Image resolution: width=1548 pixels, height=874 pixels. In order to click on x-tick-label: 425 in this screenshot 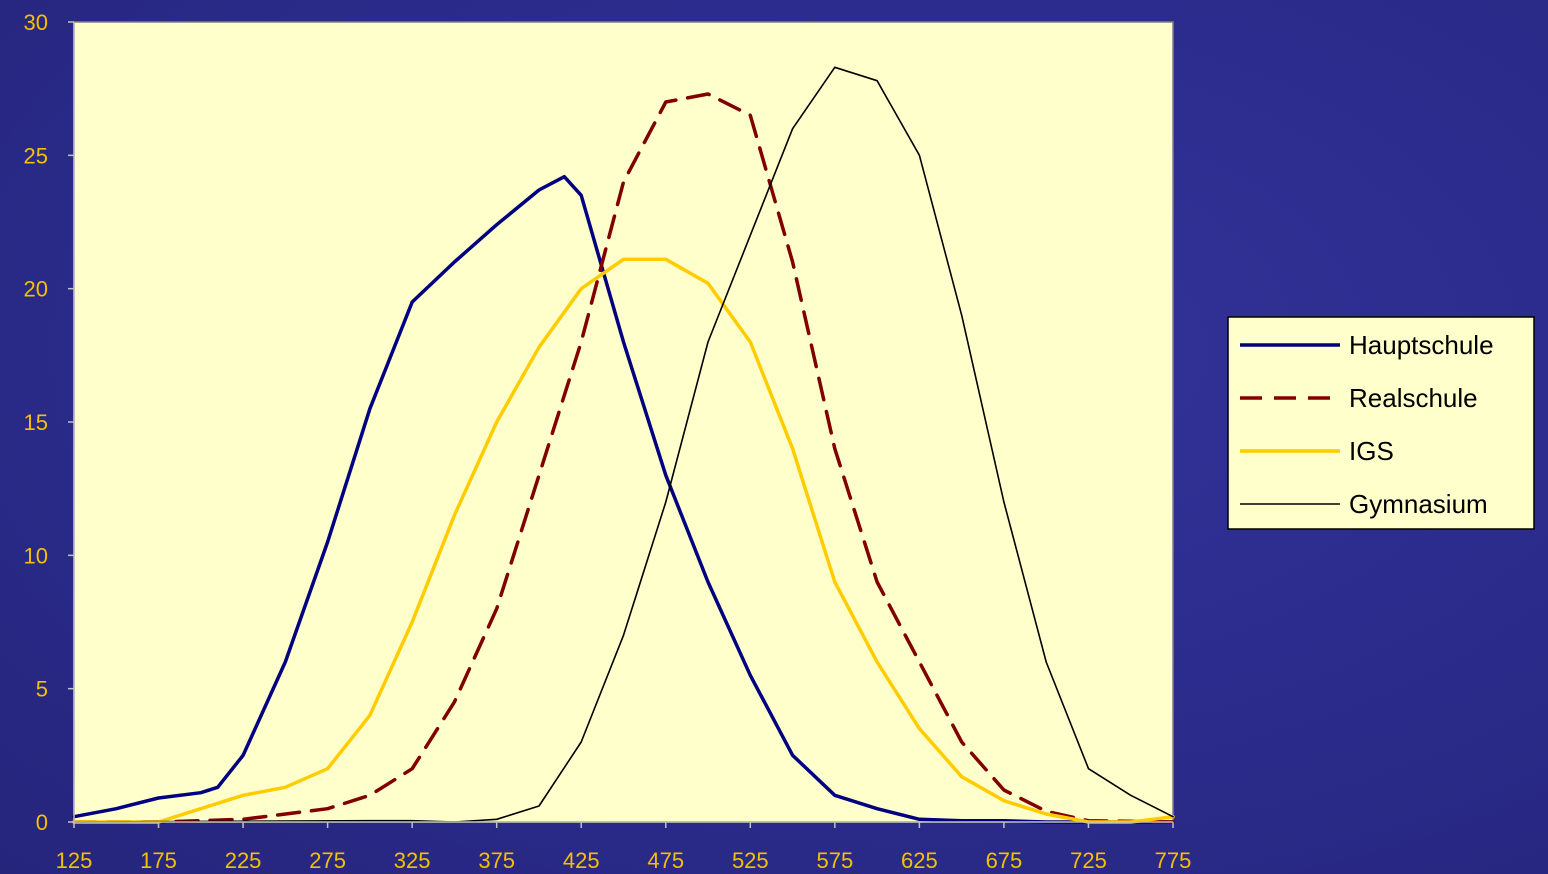, I will do `click(581, 860)`.